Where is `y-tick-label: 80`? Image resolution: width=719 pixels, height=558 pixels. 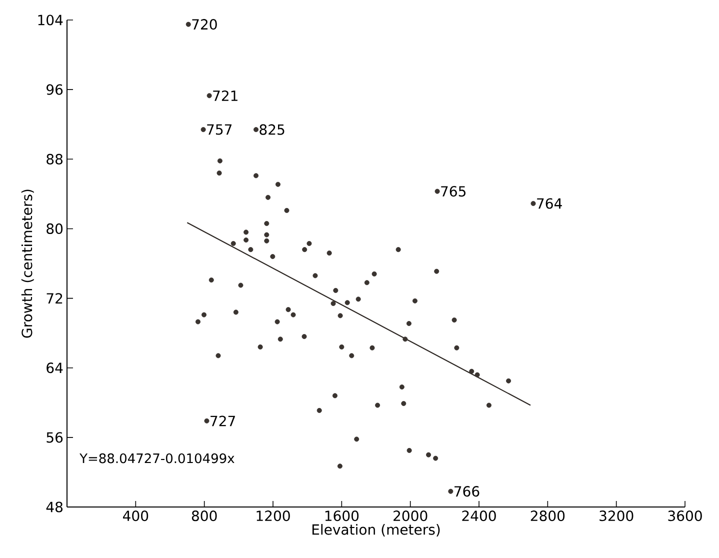
y-tick-label: 80 is located at coordinates (54, 228).